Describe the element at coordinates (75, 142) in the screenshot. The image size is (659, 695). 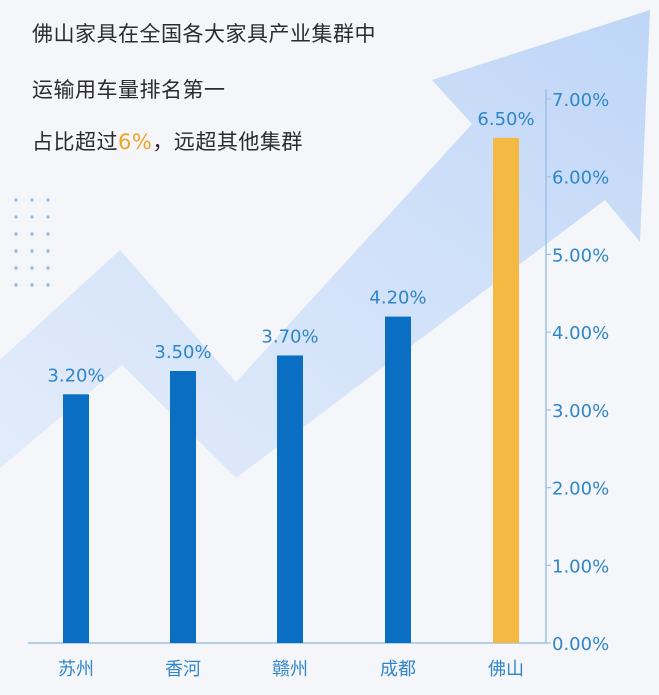
I see `headline-line-3-prefix: 占比超过` at that location.